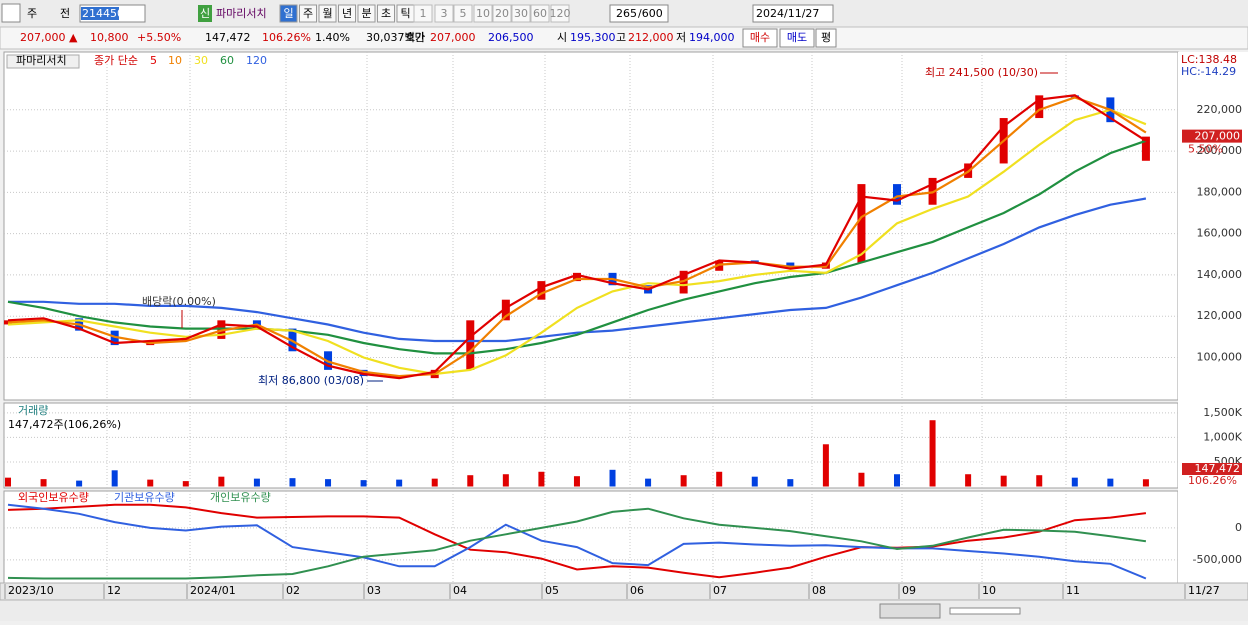  What do you see at coordinates (286, 37) in the screenshot?
I see `quote-item: 106.26%` at bounding box center [286, 37].